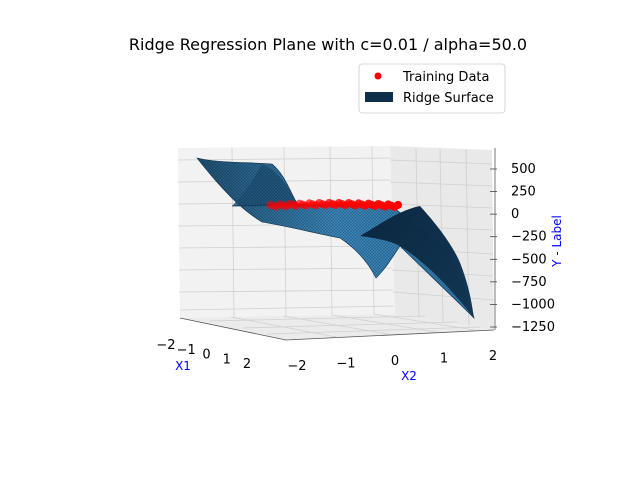 Image resolution: width=640 pixels, height=480 pixels. Describe the element at coordinates (529, 237) in the screenshot. I see `z-tick-label: −250` at that location.